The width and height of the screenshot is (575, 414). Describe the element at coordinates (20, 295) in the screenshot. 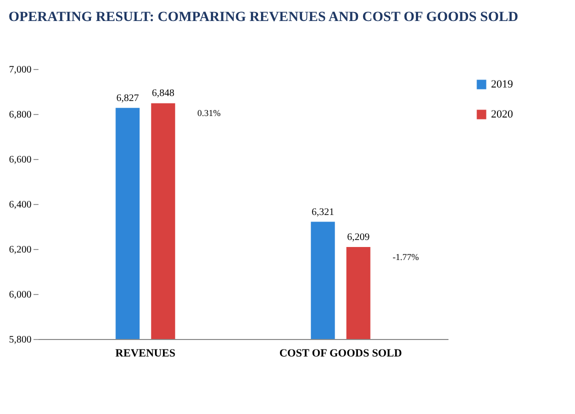

I see `y-tick-label: 6,000` at that location.